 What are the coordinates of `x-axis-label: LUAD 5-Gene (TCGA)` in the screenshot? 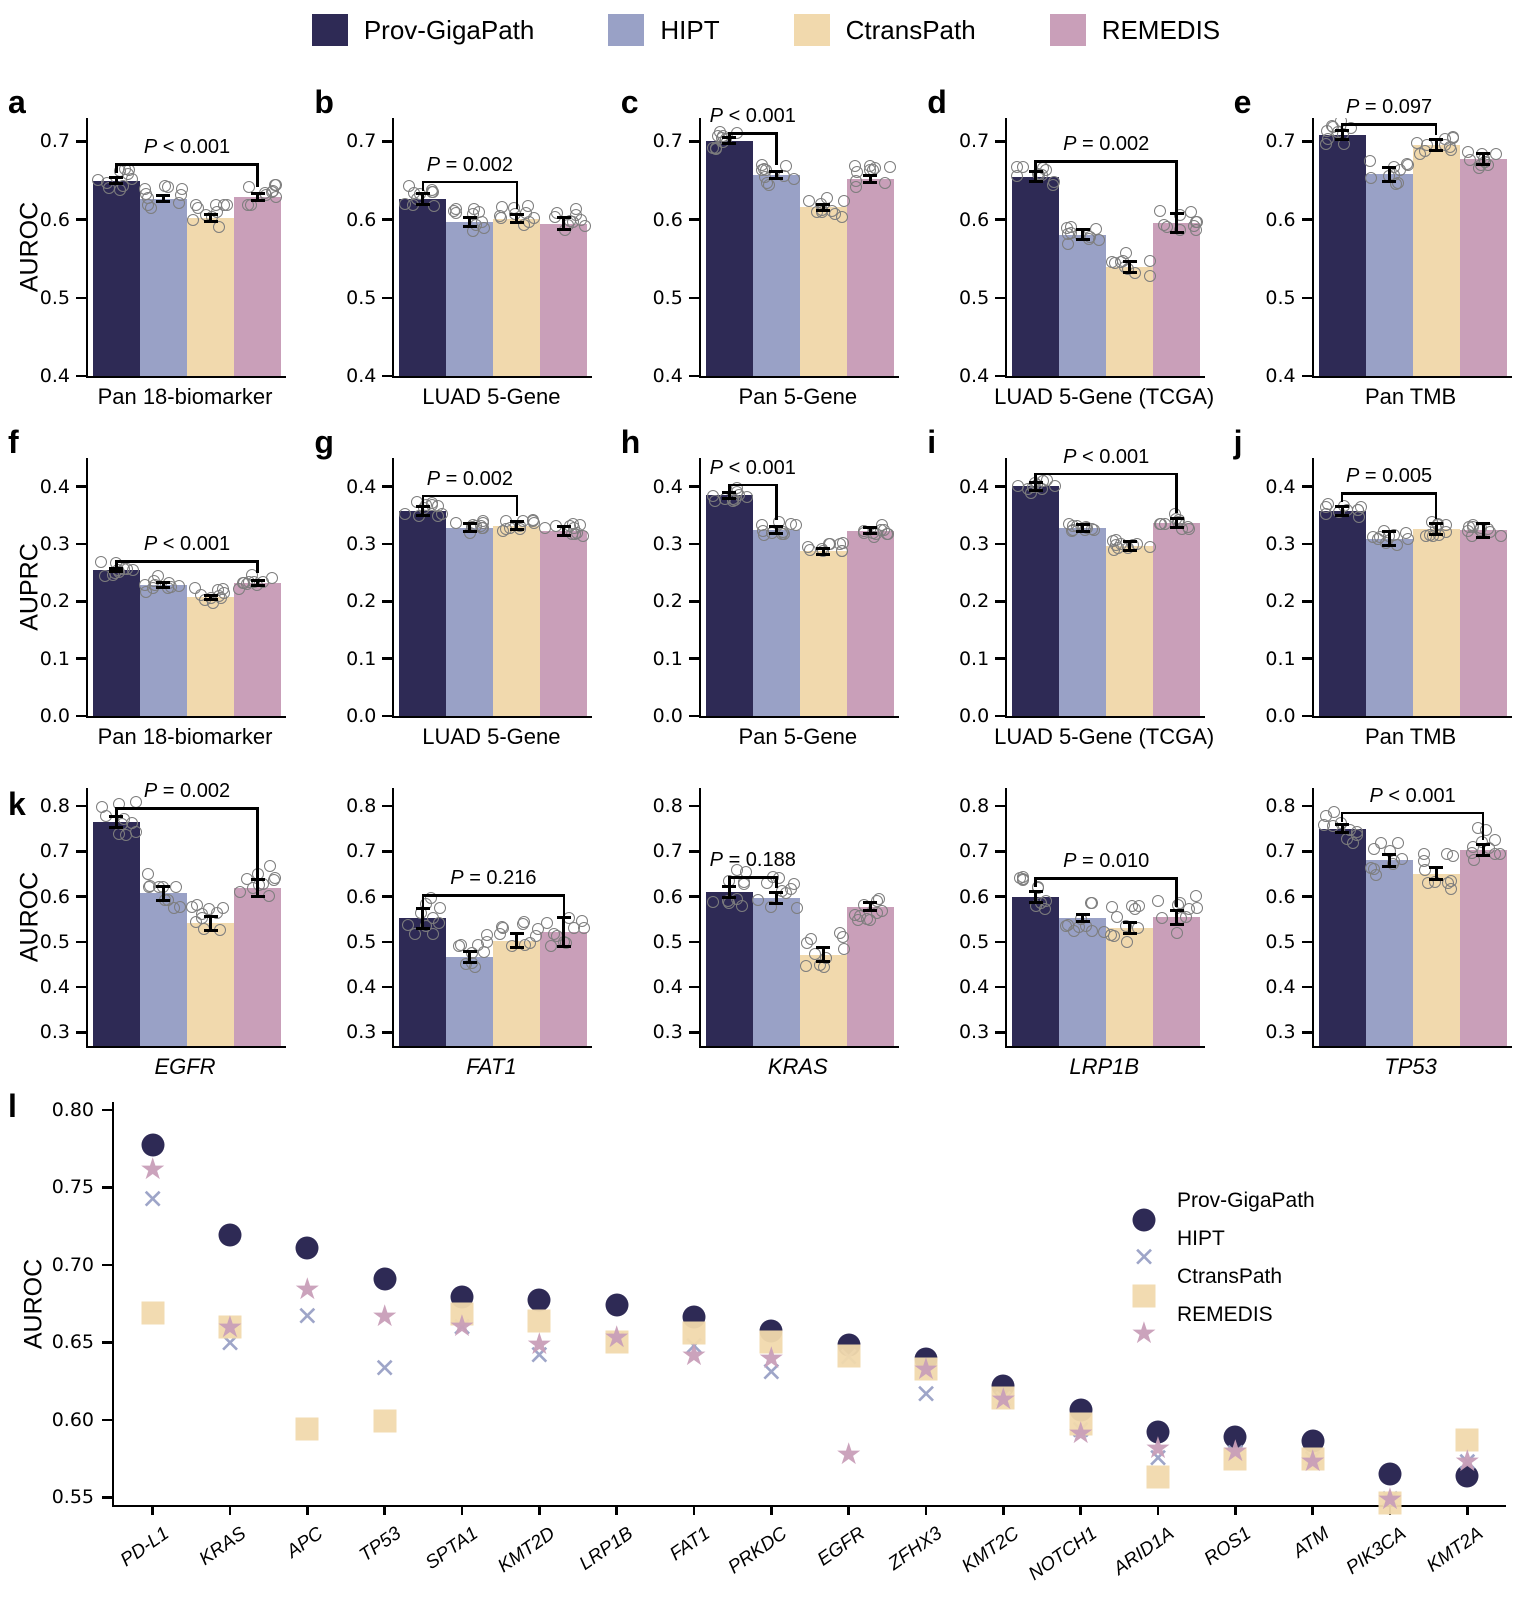 It's located at (1104, 736).